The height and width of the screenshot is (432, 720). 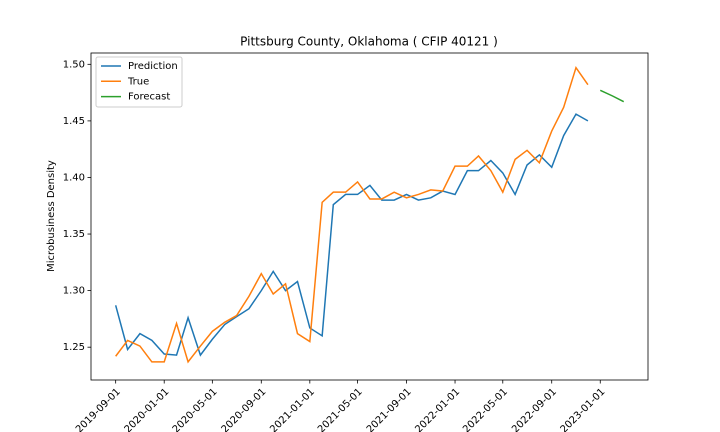 I want to click on y-tick-label: 1.45, so click(x=74, y=121).